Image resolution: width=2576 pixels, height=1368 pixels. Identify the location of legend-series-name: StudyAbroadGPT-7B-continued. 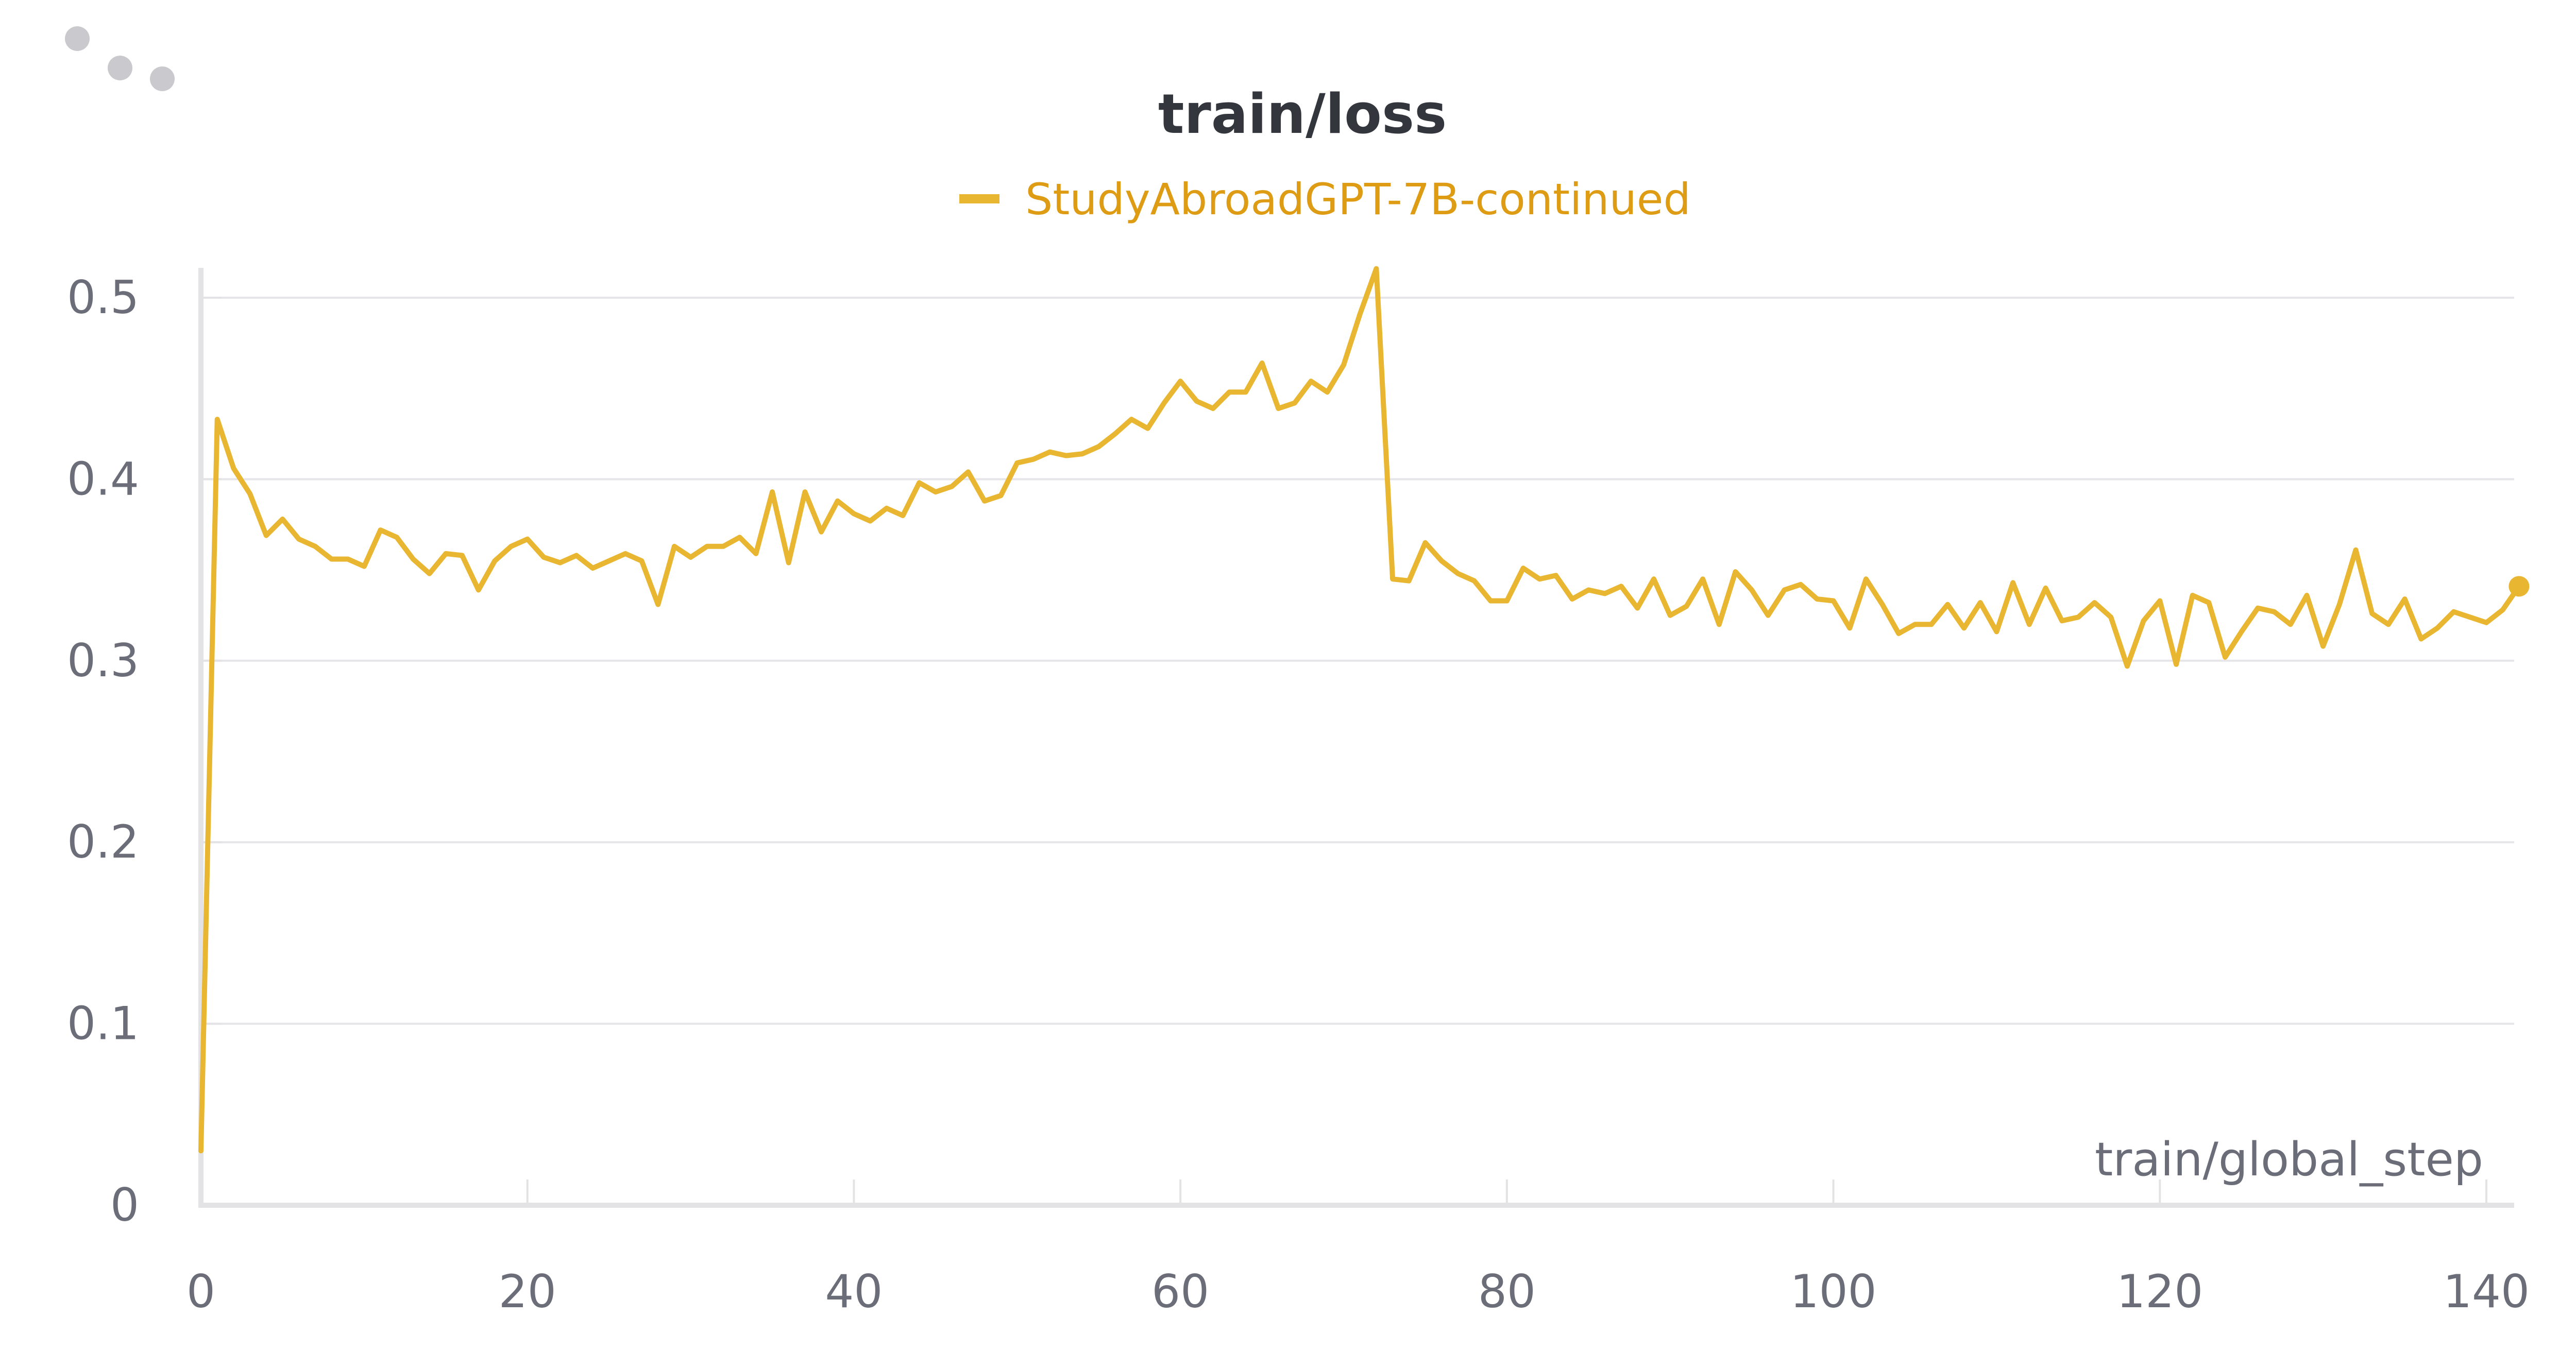
(1358, 199).